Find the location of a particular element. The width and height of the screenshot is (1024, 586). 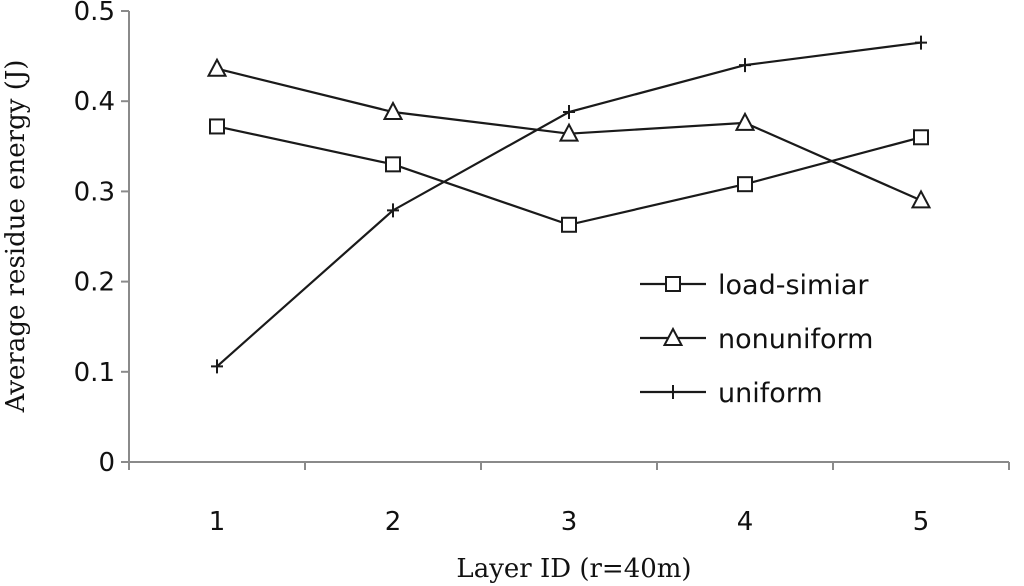

y-tick-label: 0.2 is located at coordinates (94, 283).